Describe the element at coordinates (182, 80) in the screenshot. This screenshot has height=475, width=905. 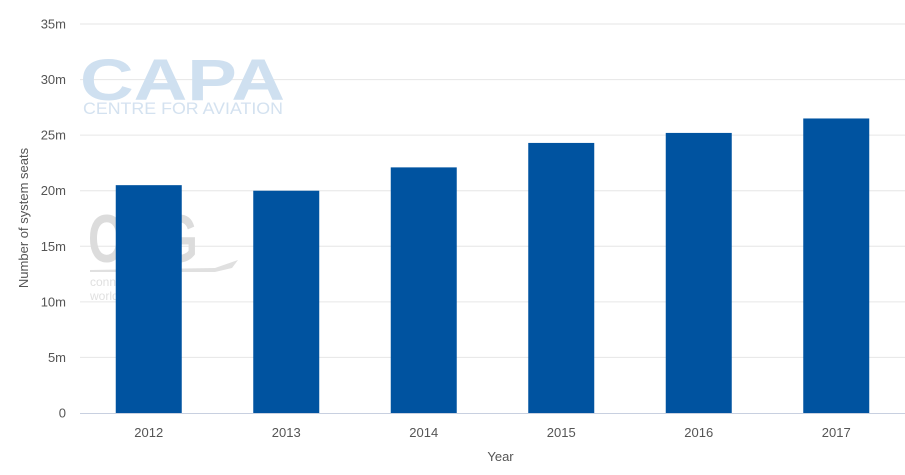
I see `capa-logo: CAPA` at that location.